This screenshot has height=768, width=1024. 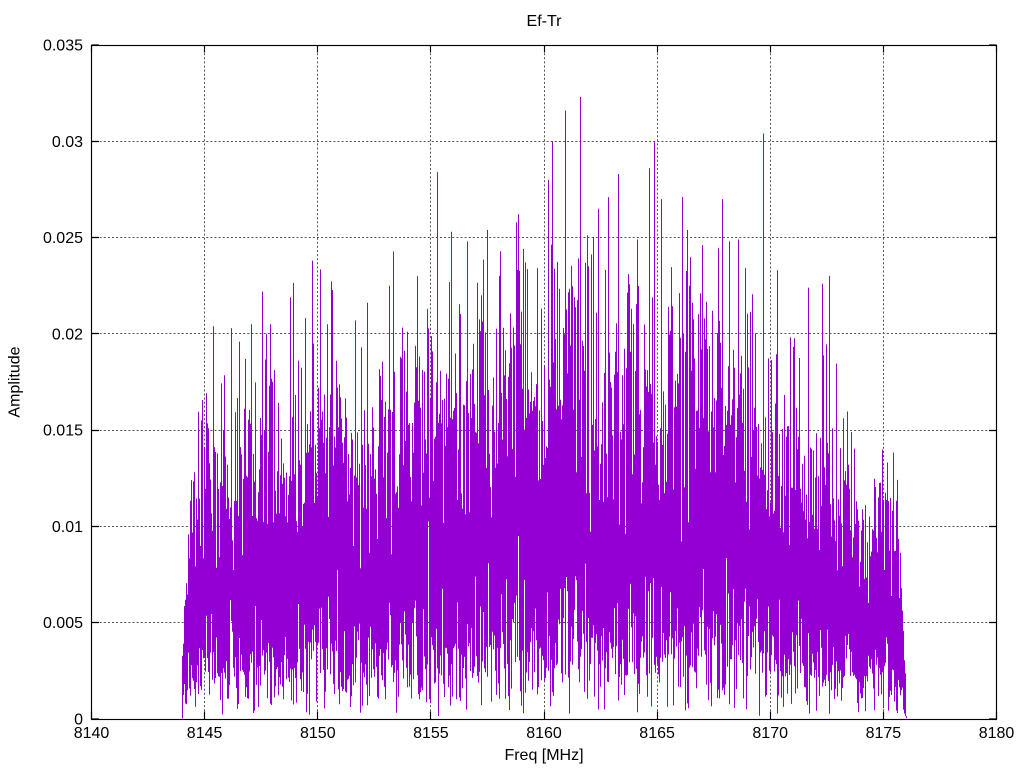 I want to click on svg-text: 8175, so click(x=884, y=733).